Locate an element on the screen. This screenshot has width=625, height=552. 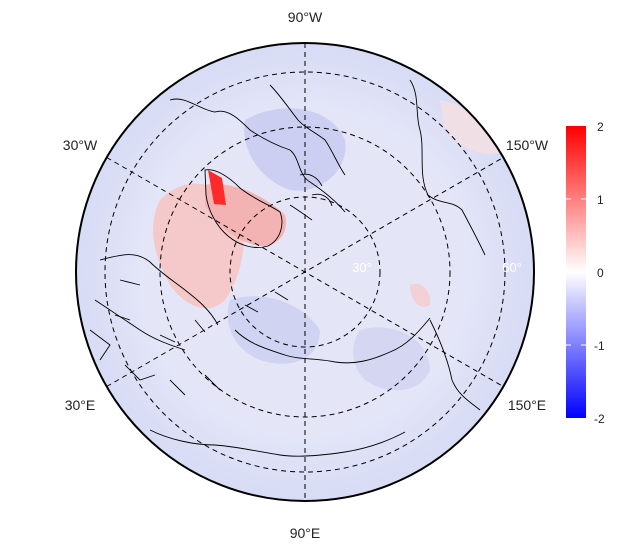
arctic-islands is located at coordinates (311, 197).